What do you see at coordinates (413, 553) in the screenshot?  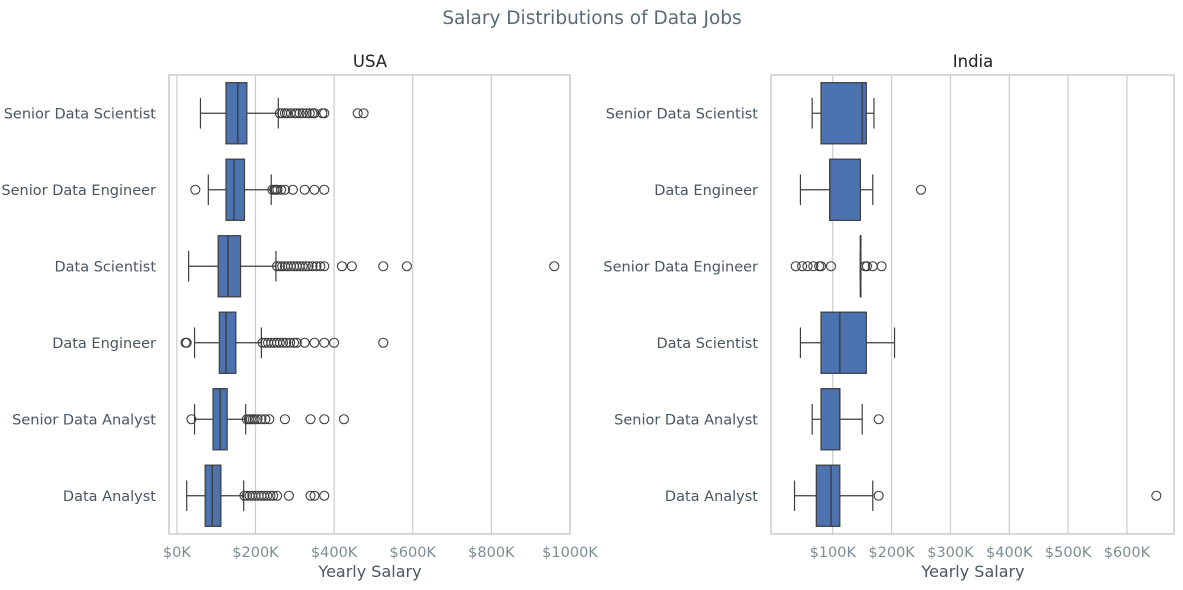 I see `usa-x-tick-label: $600K` at bounding box center [413, 553].